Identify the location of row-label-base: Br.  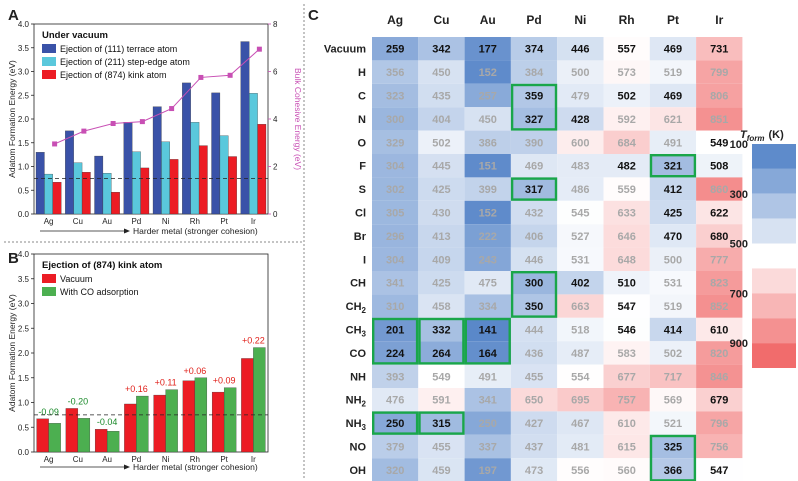
(360, 237).